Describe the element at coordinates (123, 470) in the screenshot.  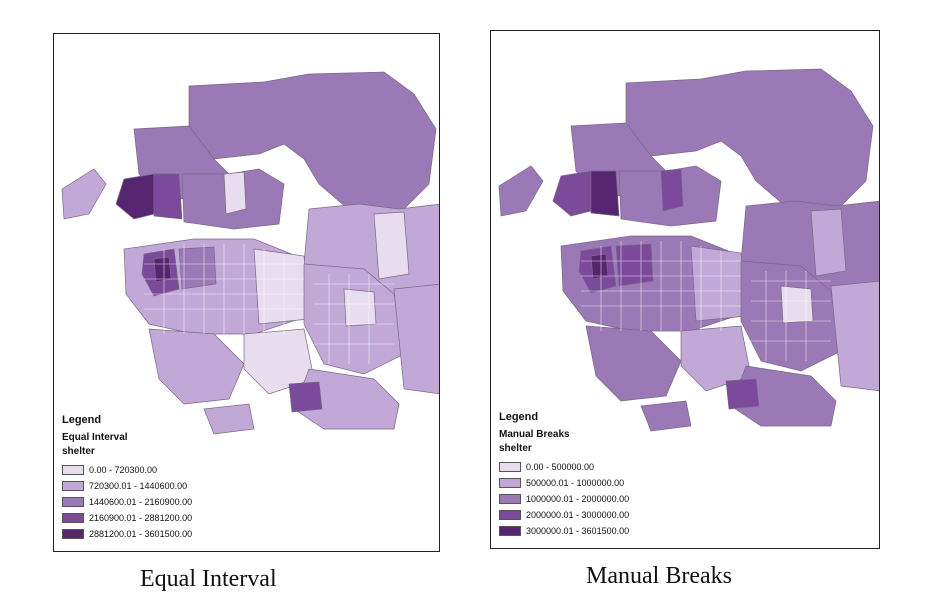
I see `legend-label: 0.00 - 720300.00` at that location.